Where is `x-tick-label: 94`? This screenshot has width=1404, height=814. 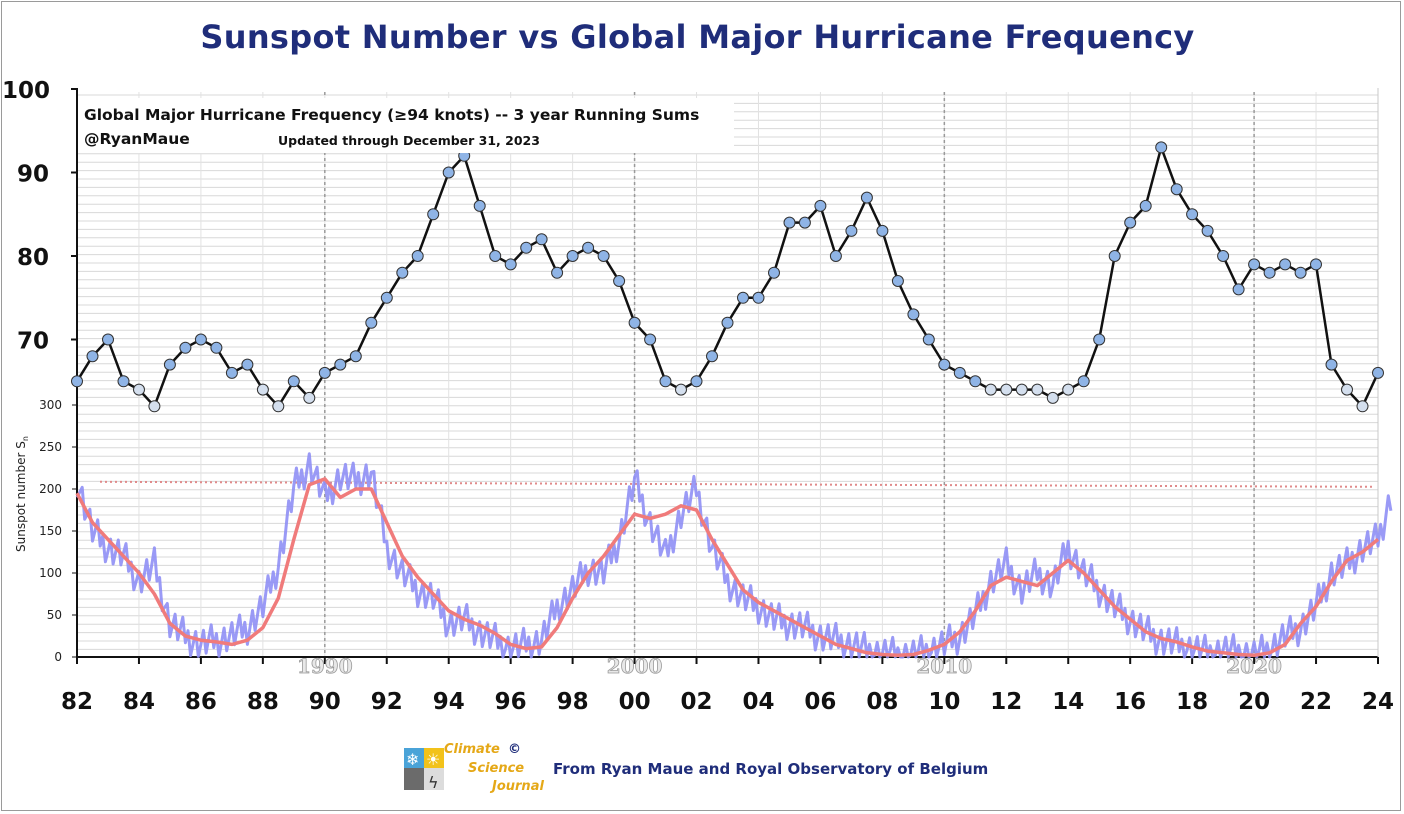 x-tick-label: 94 is located at coordinates (449, 702).